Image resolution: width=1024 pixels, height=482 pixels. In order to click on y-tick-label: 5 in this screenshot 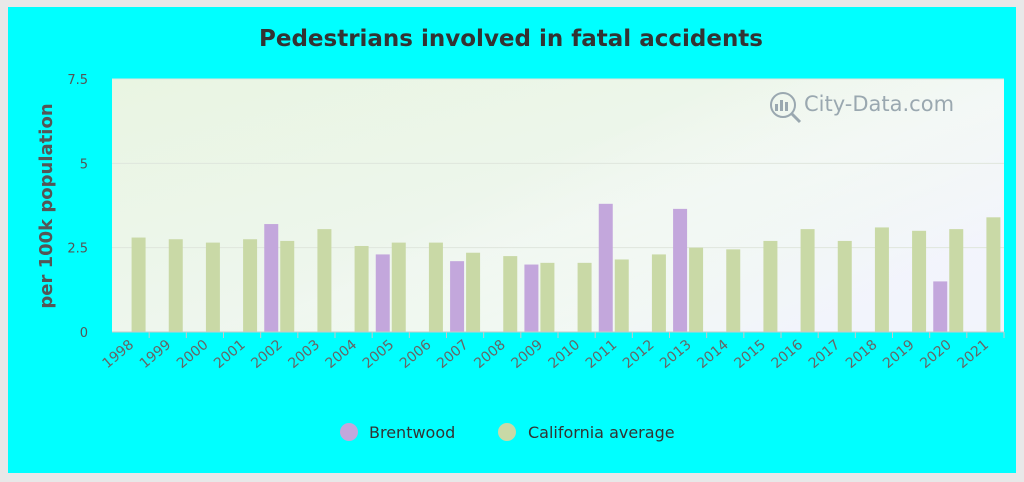, I will do `click(84, 164)`.